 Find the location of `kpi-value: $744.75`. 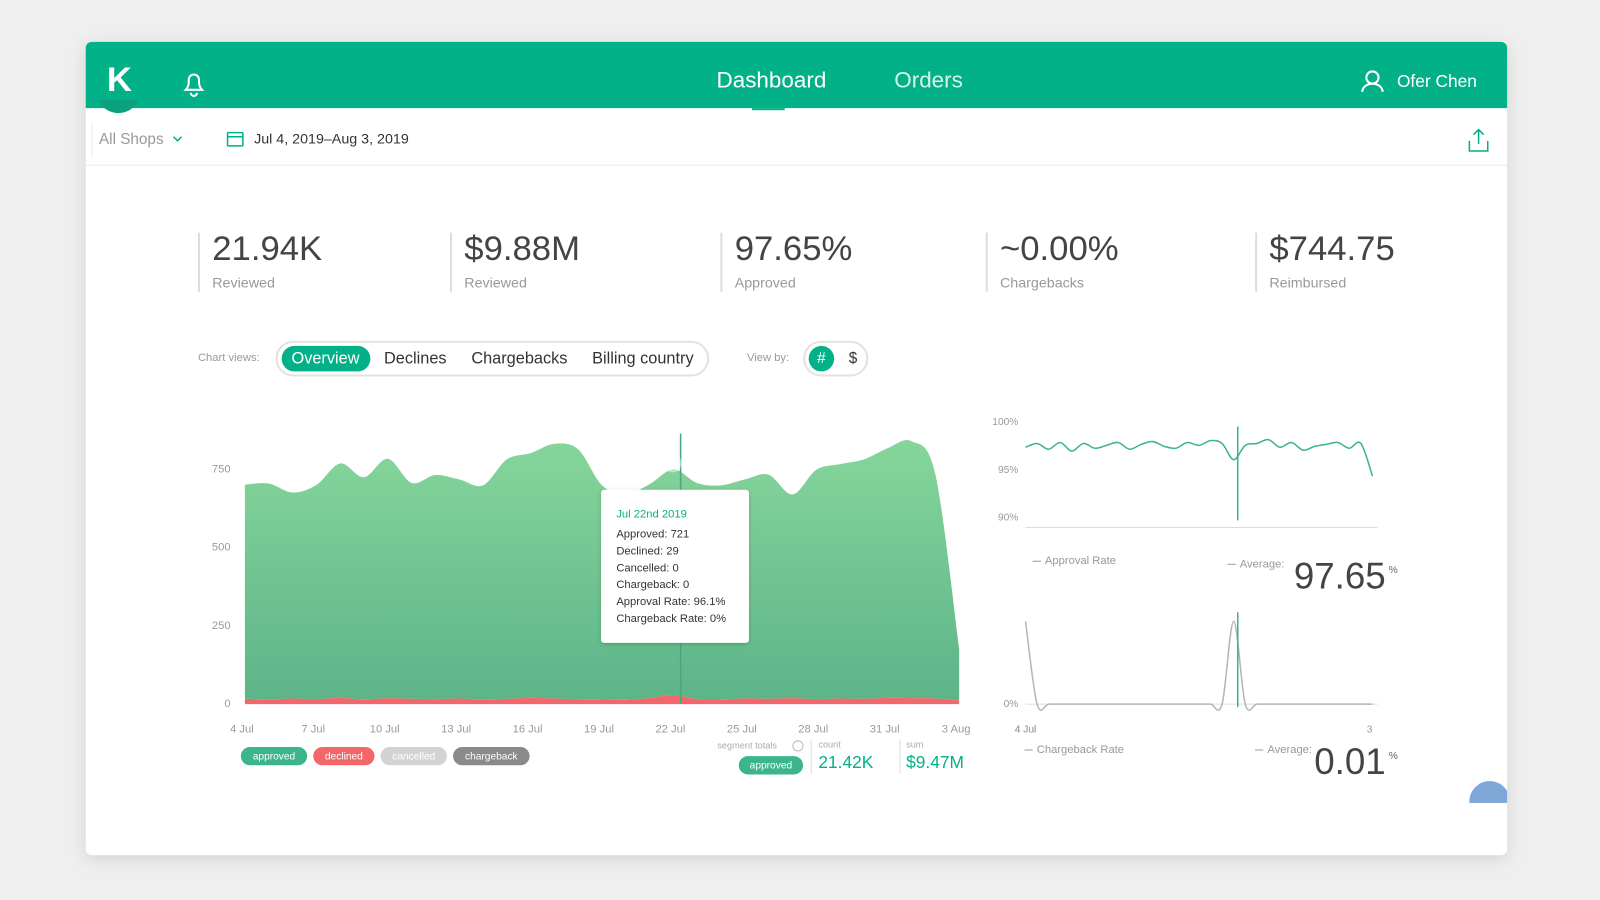

kpi-value: $744.75 is located at coordinates (1331, 249).